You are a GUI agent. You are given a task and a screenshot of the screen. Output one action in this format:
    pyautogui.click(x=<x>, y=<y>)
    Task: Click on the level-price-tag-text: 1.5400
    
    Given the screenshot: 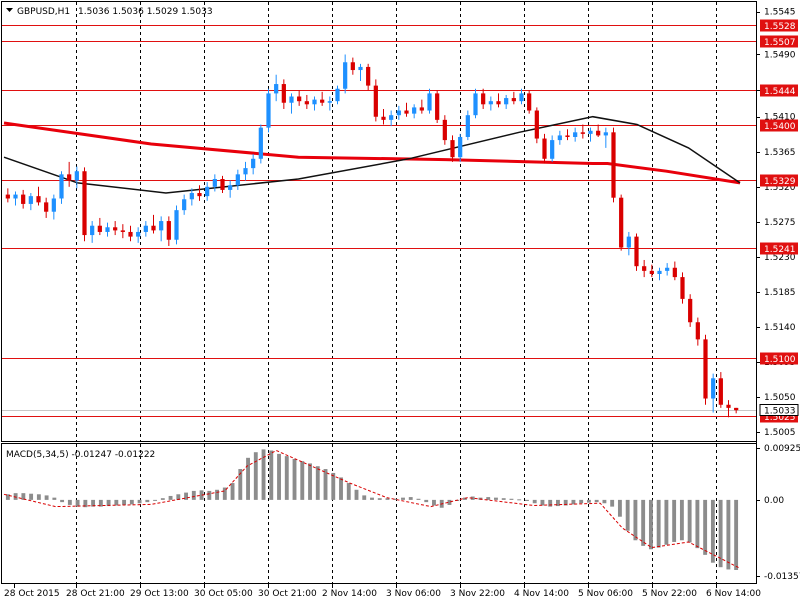 What is the action you would take?
    pyautogui.click(x=780, y=127)
    